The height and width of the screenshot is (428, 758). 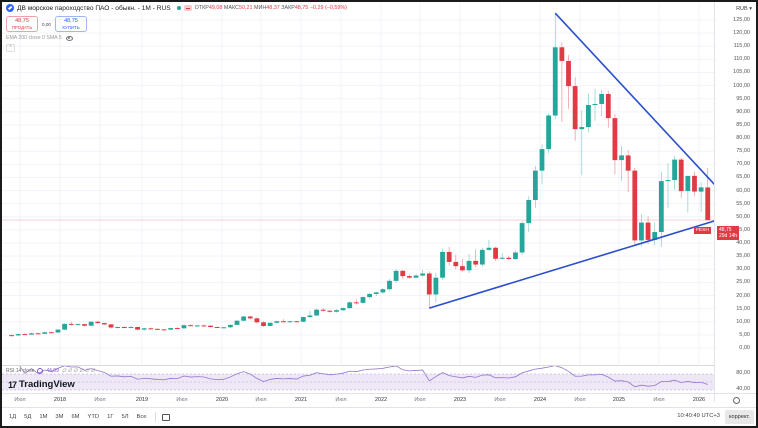 I want to click on currency-select: RUB ▾, so click(x=744, y=9).